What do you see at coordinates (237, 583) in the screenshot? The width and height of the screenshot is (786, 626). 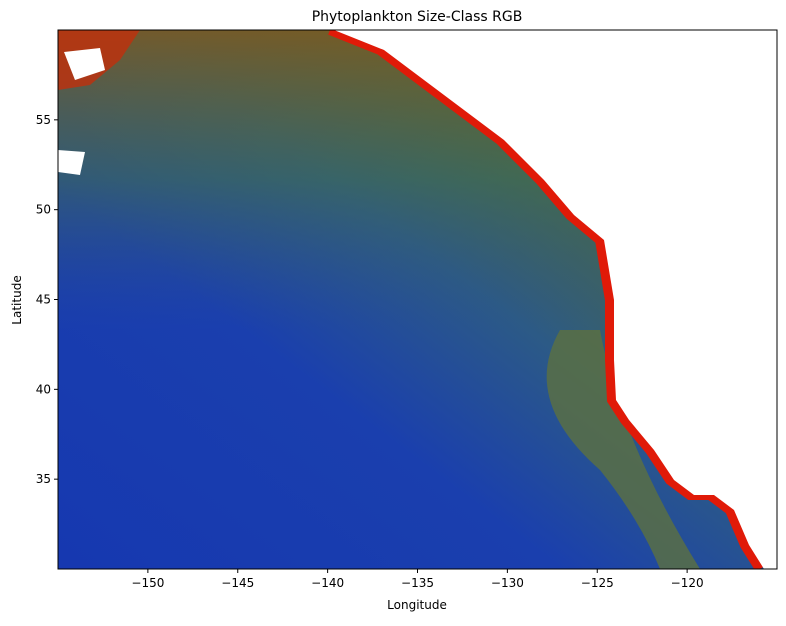 I see `x-tick-label: −145` at bounding box center [237, 583].